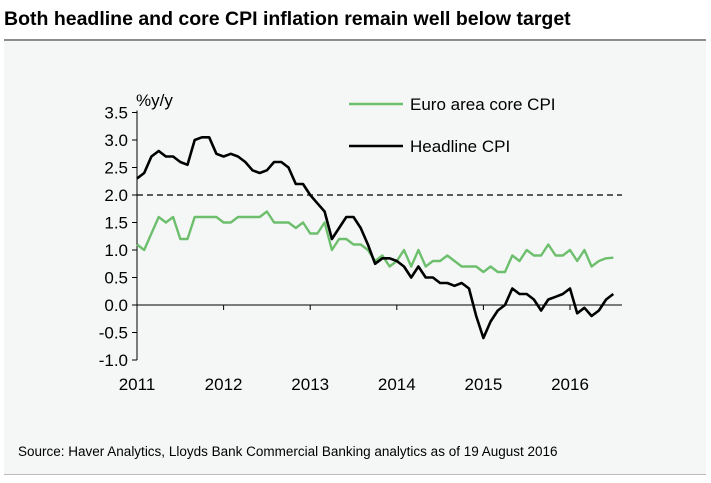 The width and height of the screenshot is (711, 483). What do you see at coordinates (116, 305) in the screenshot?
I see `y-tick-label: 0.0` at bounding box center [116, 305].